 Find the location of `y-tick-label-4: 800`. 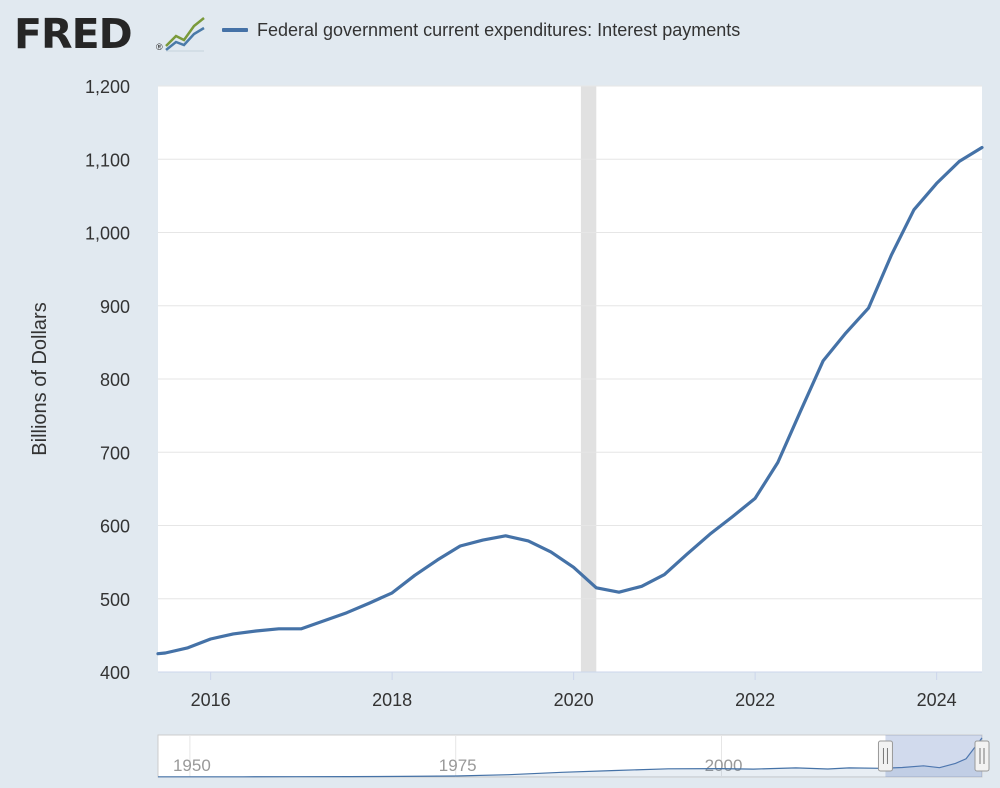

y-tick-label-4: 800 is located at coordinates (115, 380).